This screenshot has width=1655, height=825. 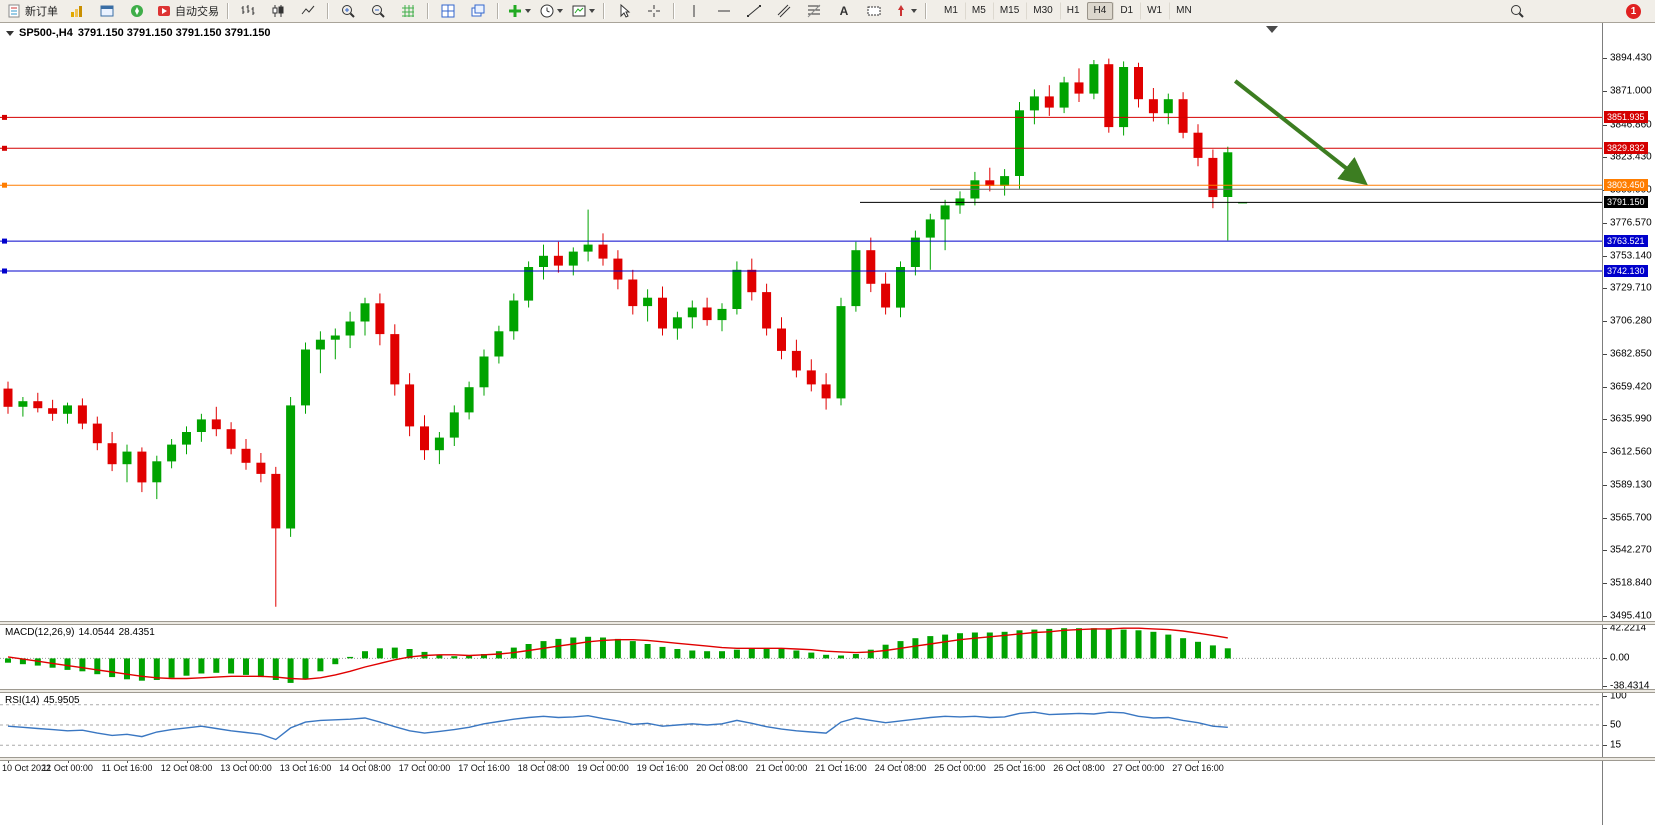 I want to click on price-tick-label: 3612.560, so click(x=1631, y=452).